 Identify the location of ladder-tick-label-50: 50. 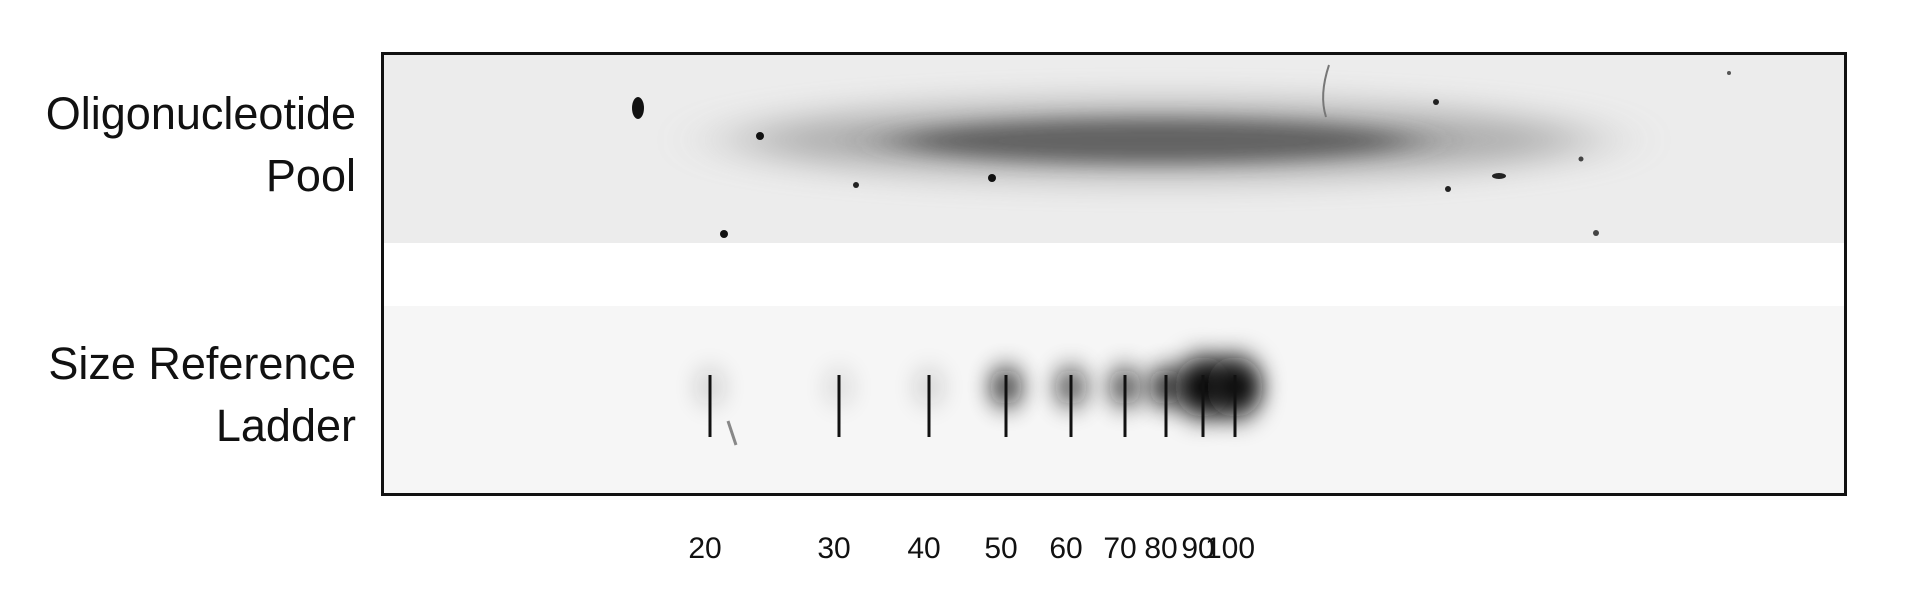
(1001, 548).